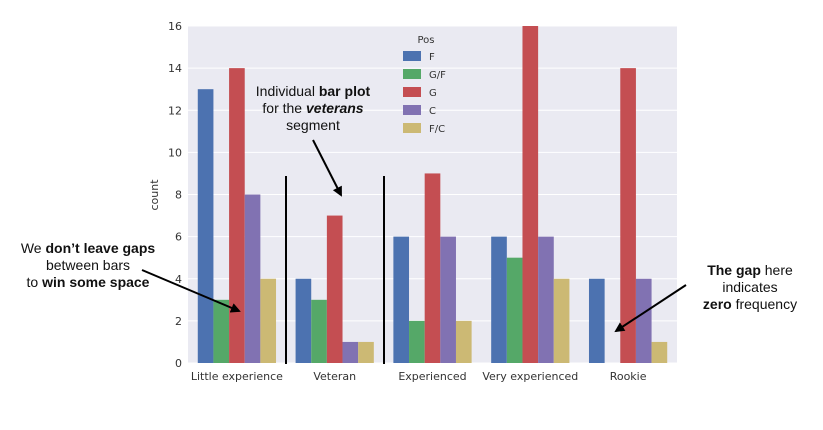 Image resolution: width=823 pixels, height=430 pixels. What do you see at coordinates (432, 57) in the screenshot?
I see `legend-label: F` at bounding box center [432, 57].